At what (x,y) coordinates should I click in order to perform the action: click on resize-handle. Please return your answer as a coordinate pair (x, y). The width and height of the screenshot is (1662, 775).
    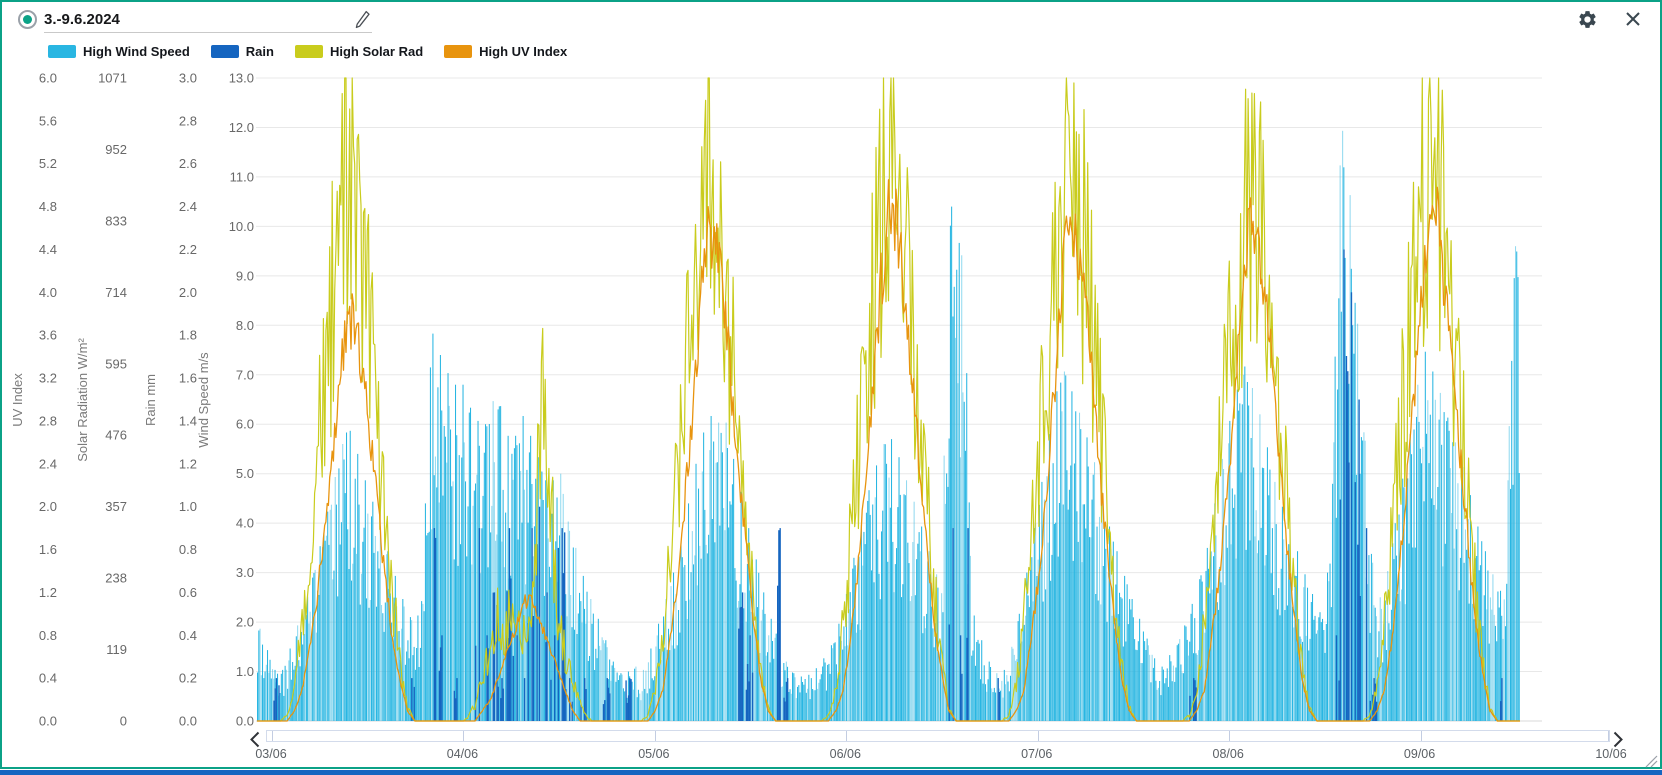
    Looking at the image, I should click on (1651, 761).